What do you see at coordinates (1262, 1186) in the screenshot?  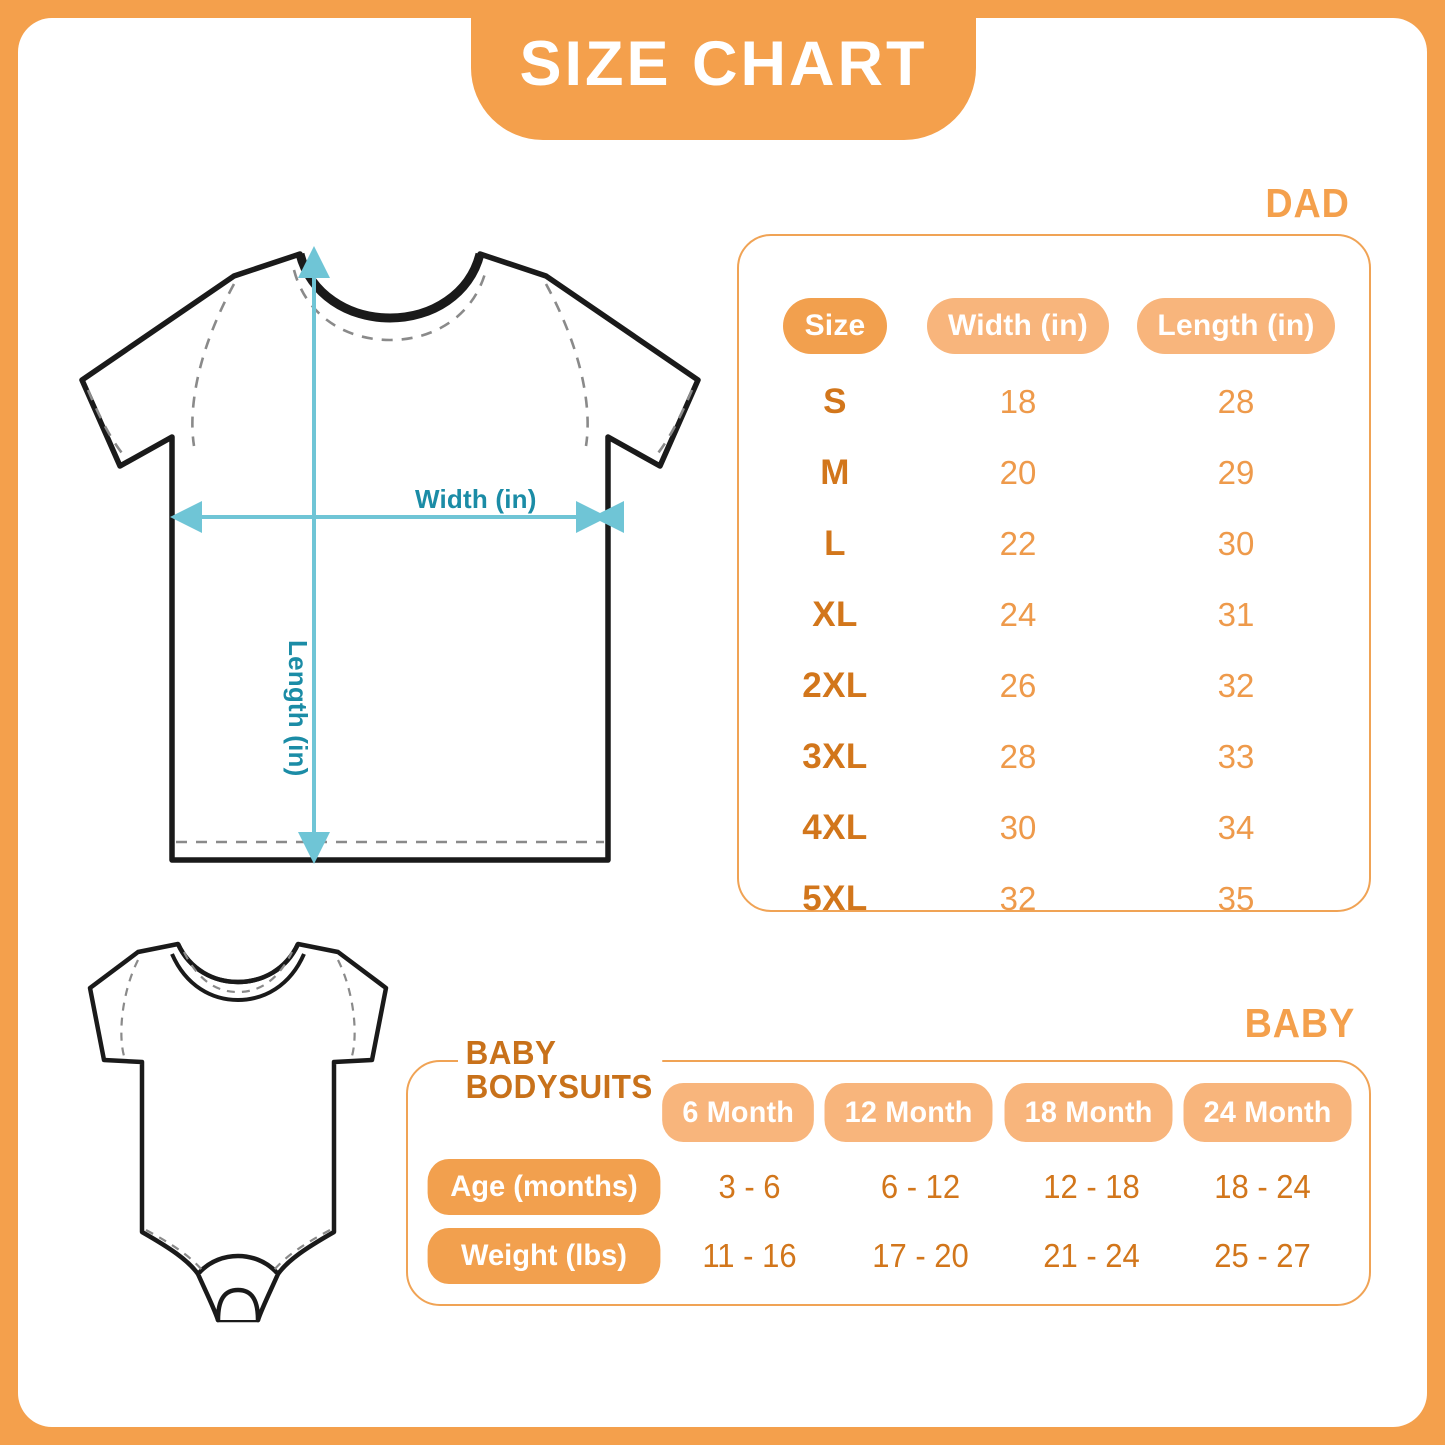 I see `cell-age-24m: 18 - 24` at bounding box center [1262, 1186].